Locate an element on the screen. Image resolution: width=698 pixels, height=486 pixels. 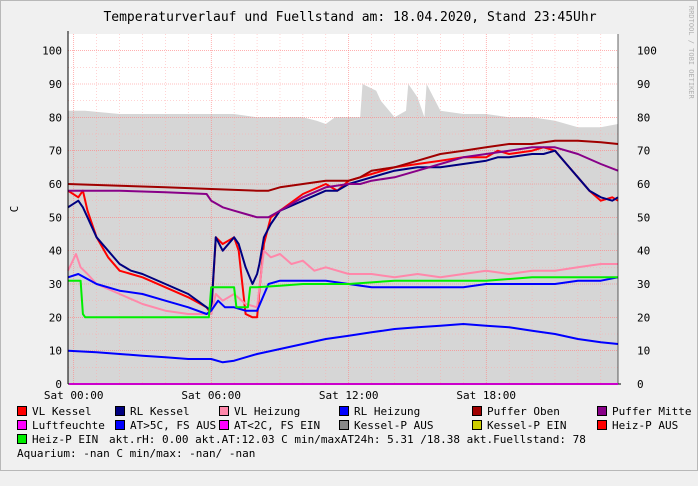
y-tick-label-right: 10 is located at coordinates (643, 351).